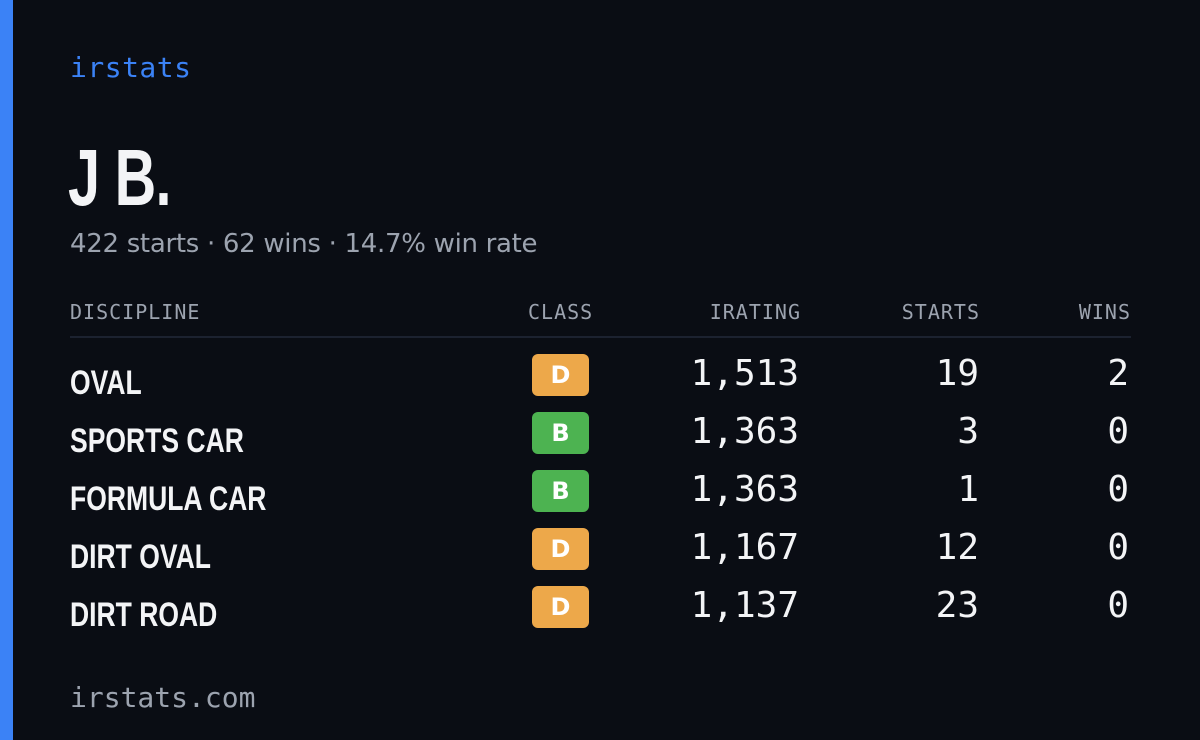 This screenshot has width=1200, height=740. I want to click on discipline-name: DIRT ROAD, so click(144, 615).